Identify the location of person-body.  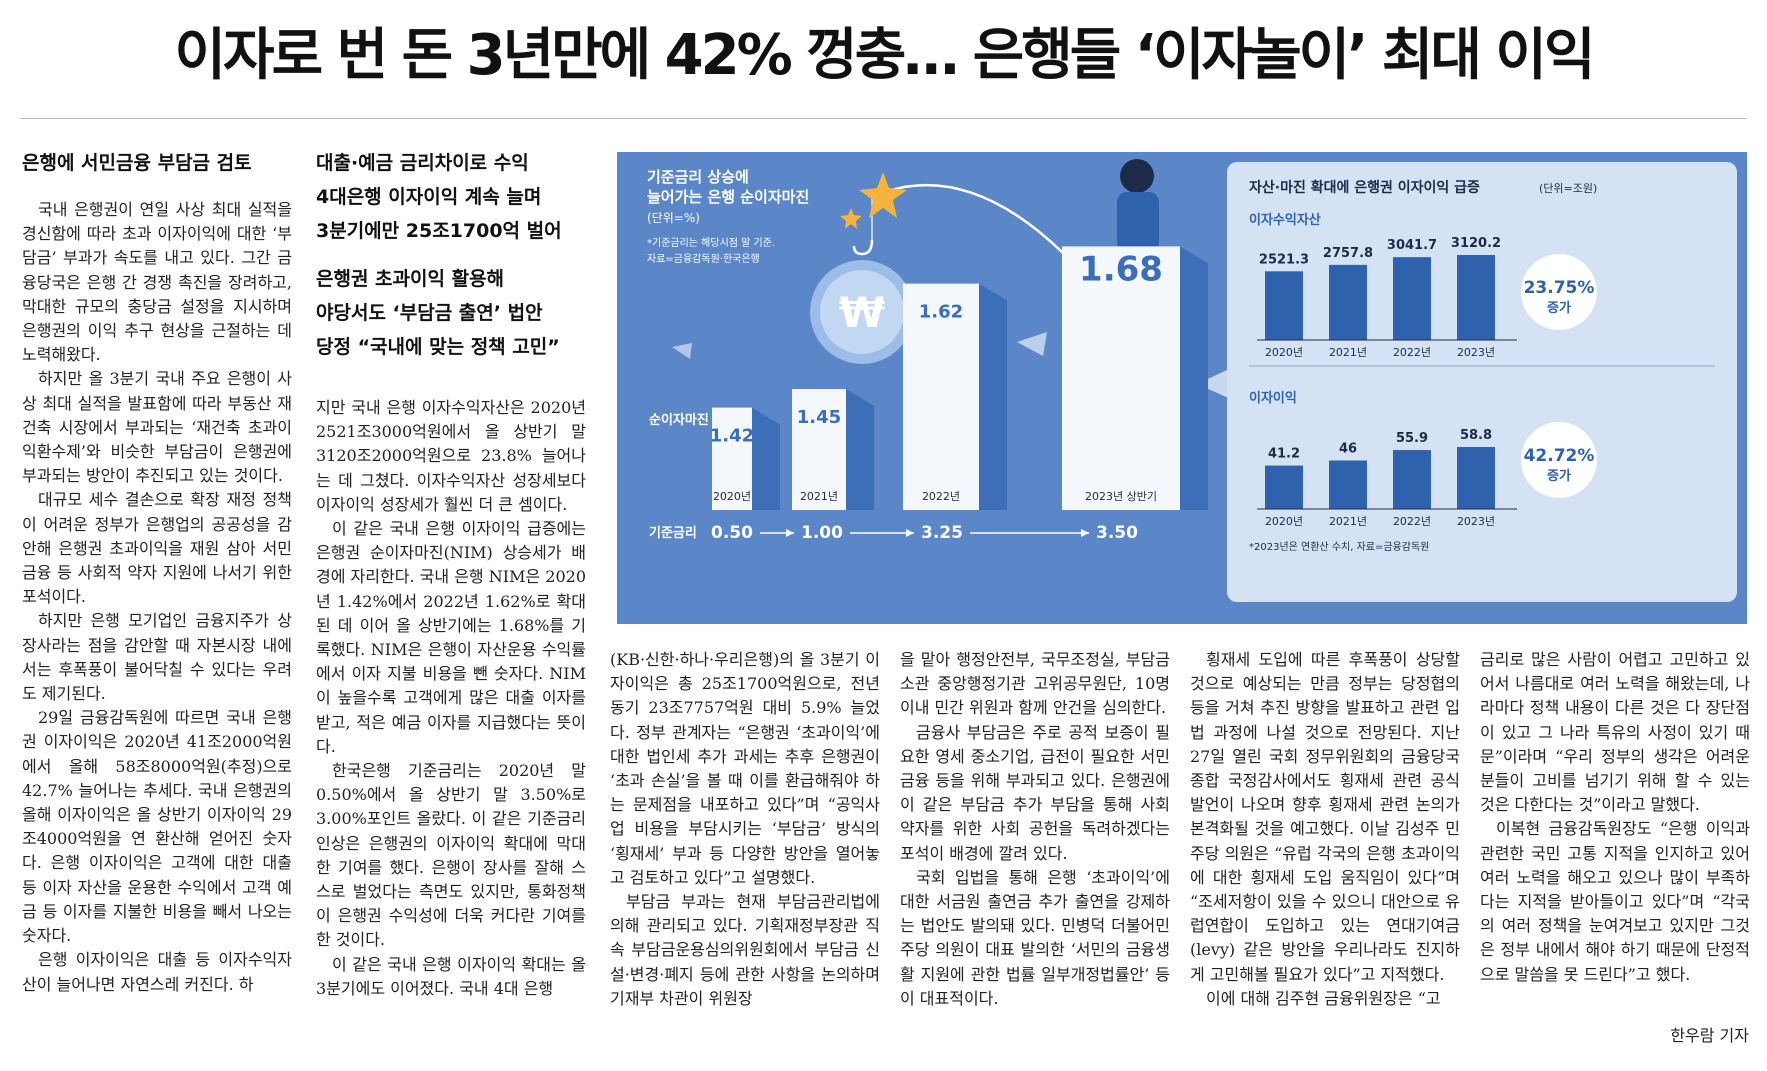
(1138, 222).